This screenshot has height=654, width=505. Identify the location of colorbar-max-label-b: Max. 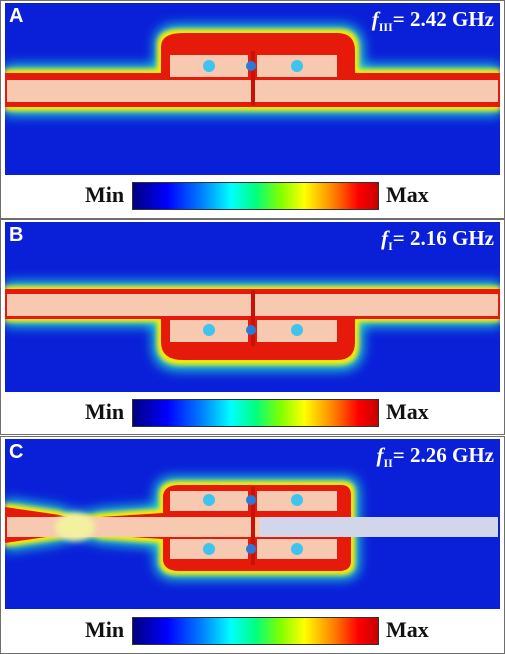
(407, 411).